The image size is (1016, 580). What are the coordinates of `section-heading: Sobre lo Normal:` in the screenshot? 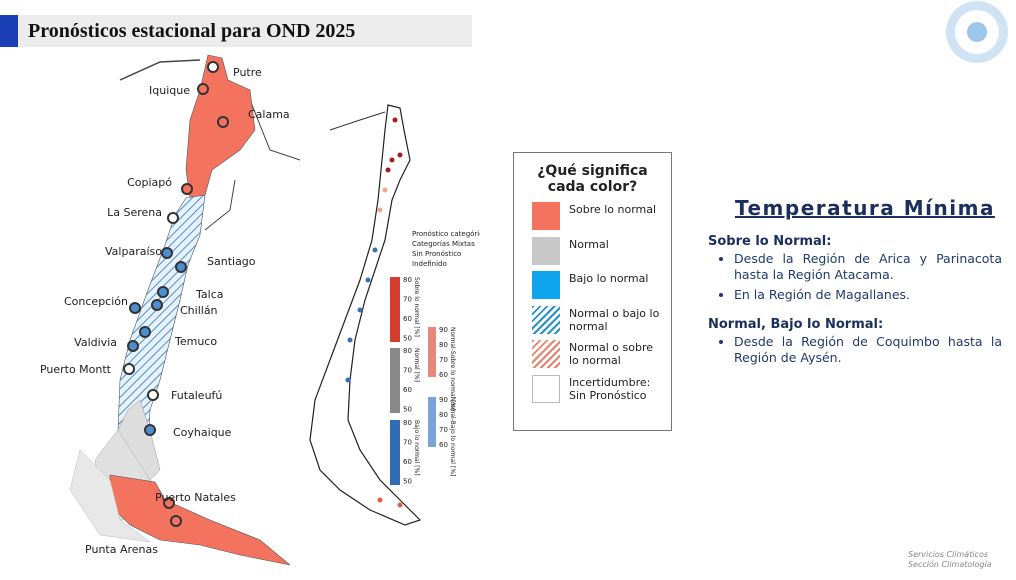 It's located at (770, 241).